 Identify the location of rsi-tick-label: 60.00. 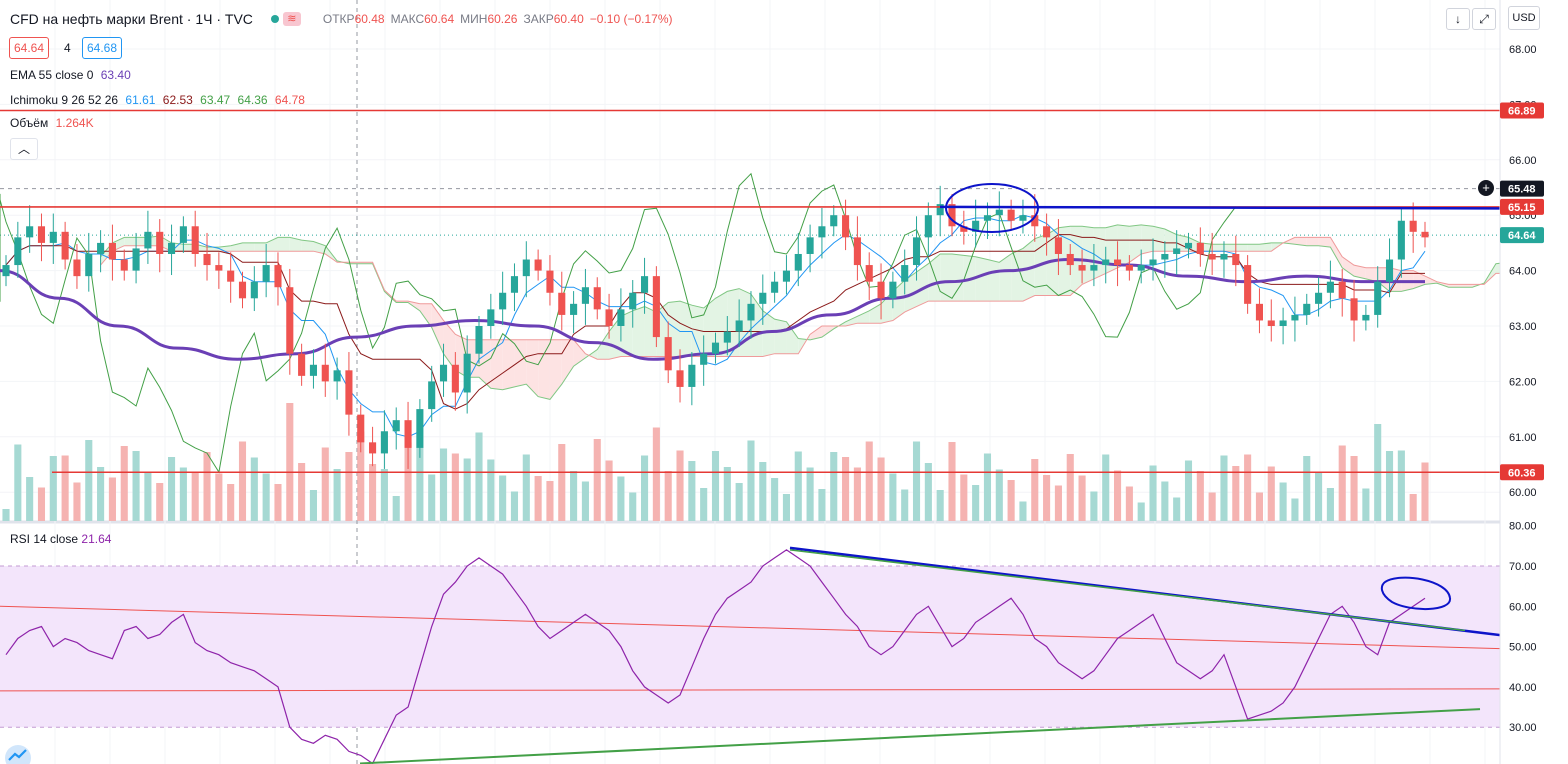
(1523, 607).